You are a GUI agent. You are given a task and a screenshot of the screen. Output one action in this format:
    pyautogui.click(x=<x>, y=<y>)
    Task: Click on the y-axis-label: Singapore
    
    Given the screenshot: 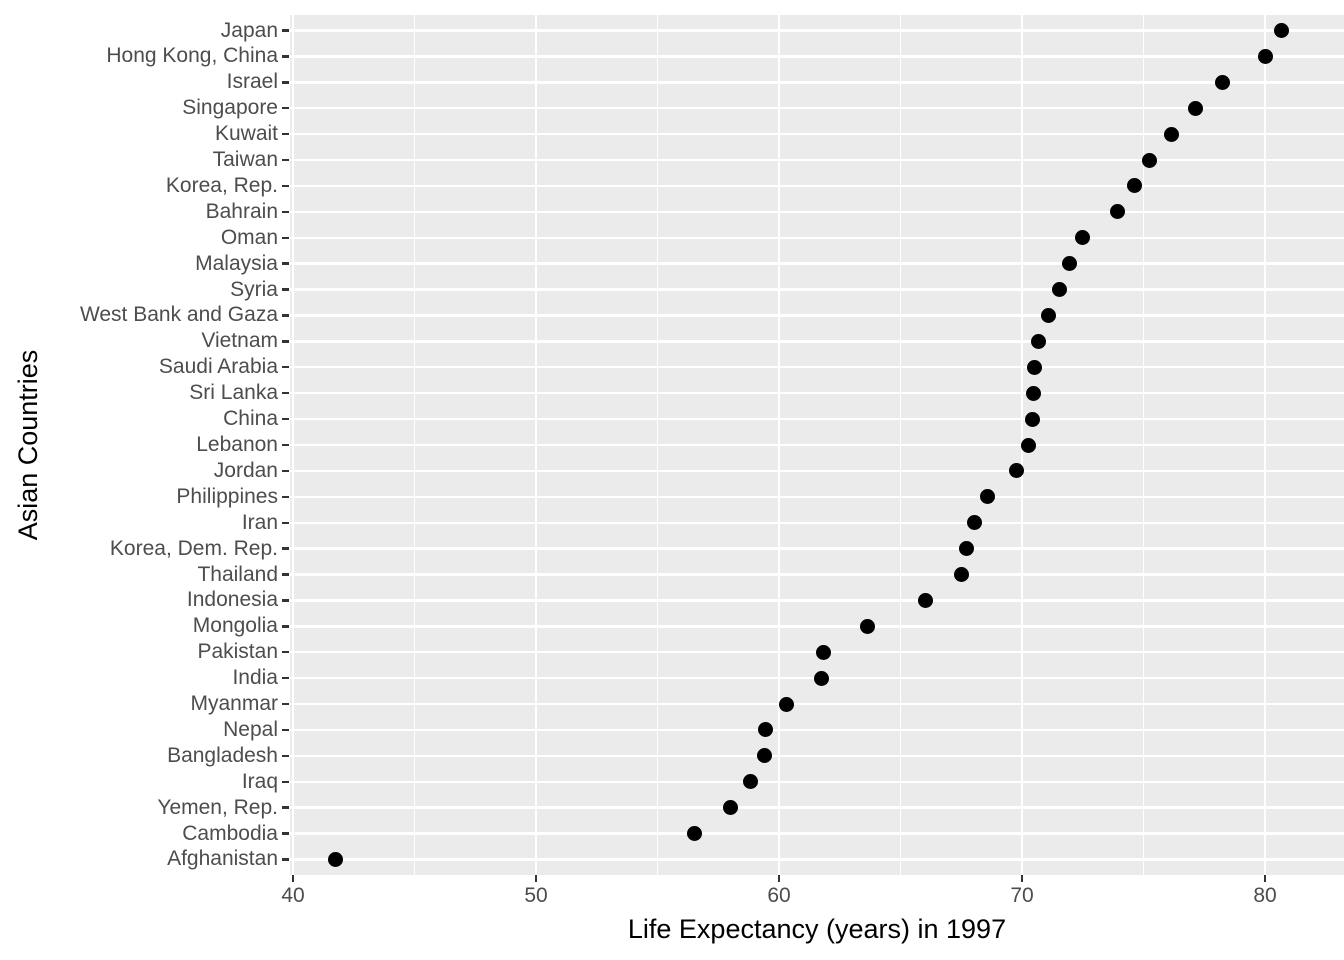 What is the action you would take?
    pyautogui.click(x=230, y=108)
    